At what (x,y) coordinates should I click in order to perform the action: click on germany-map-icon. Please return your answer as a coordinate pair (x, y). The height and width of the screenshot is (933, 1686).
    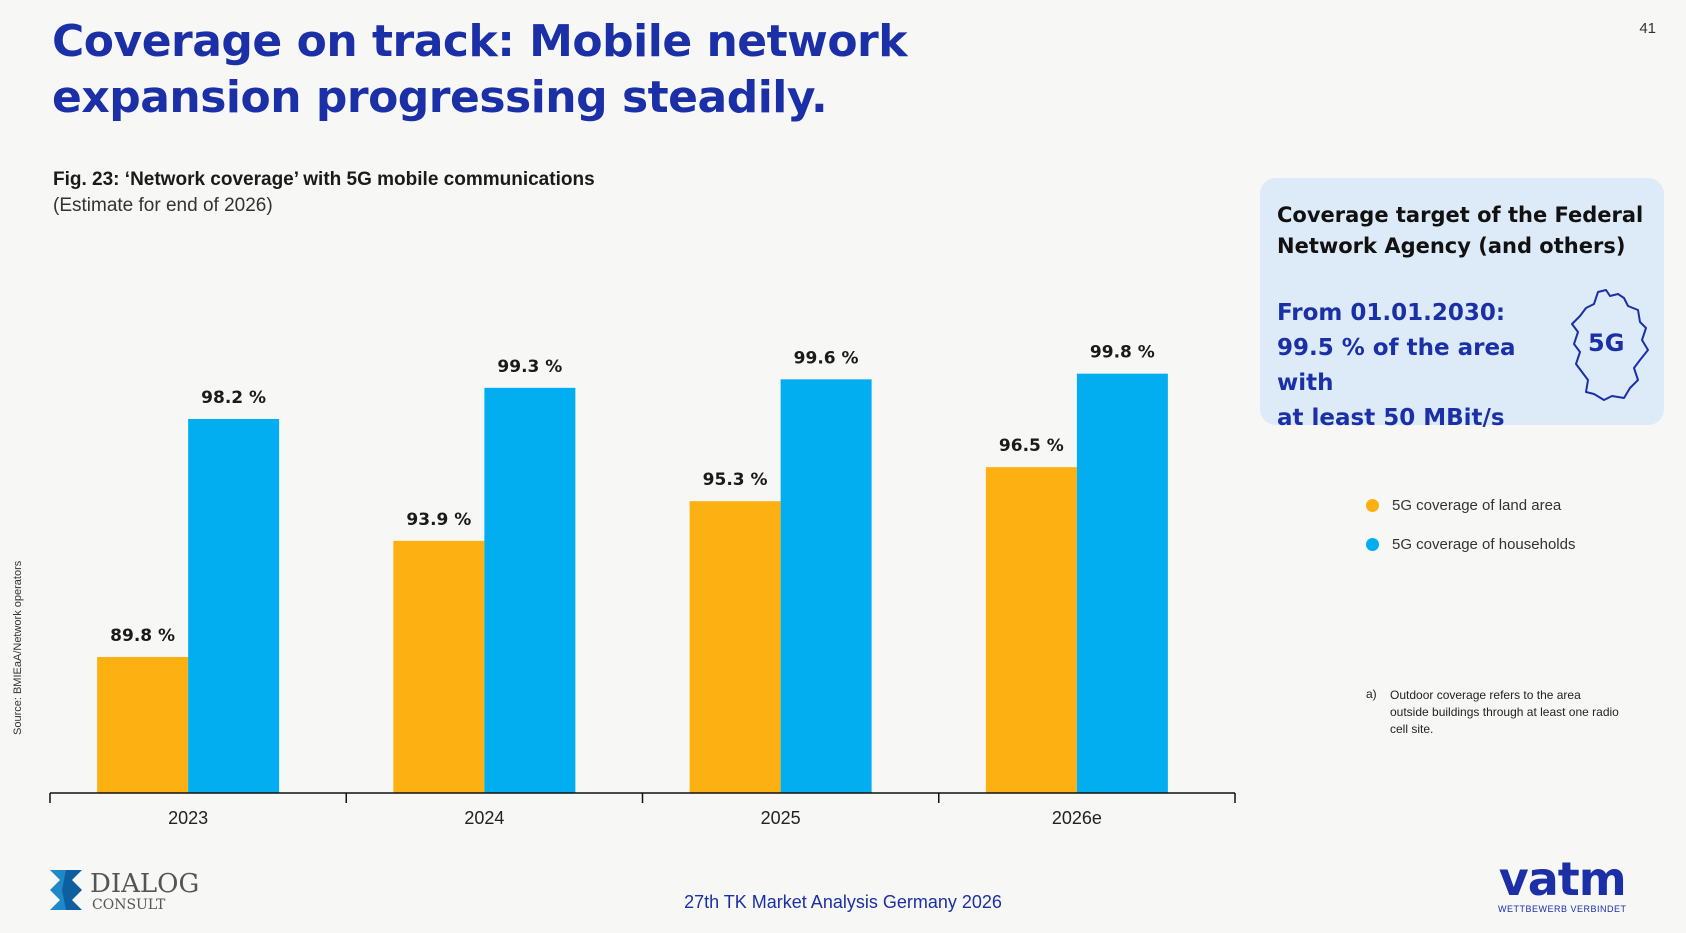
    Looking at the image, I should click on (1610, 345).